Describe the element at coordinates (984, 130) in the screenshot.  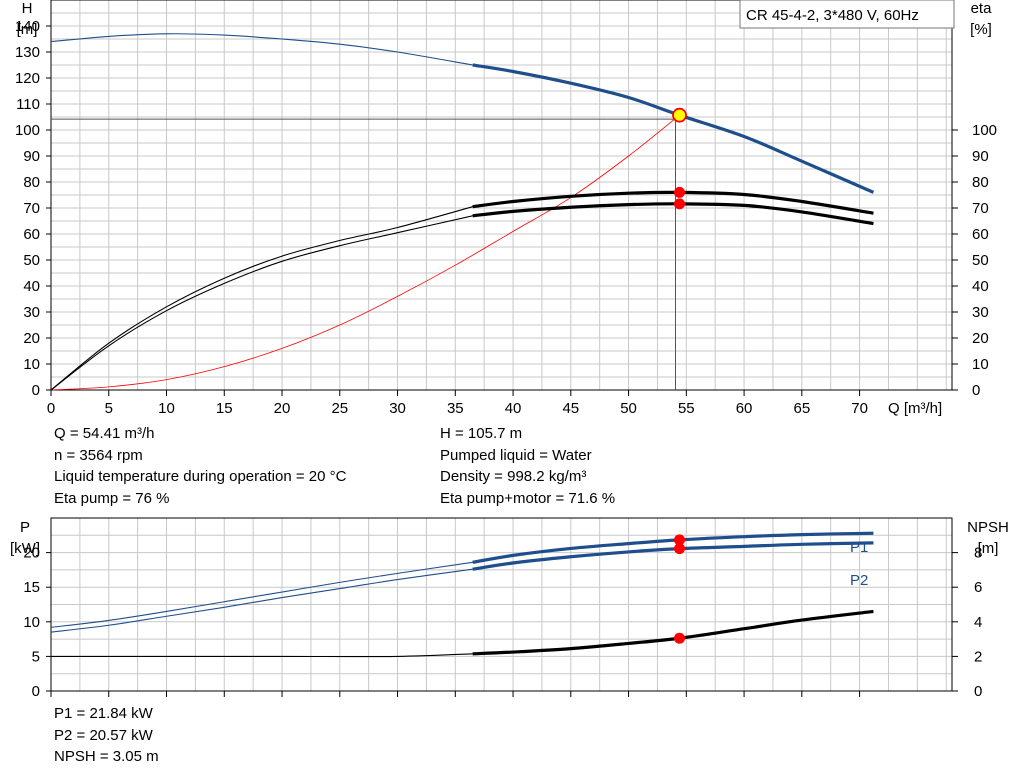
I see `upper-right-tick-label: 100` at that location.